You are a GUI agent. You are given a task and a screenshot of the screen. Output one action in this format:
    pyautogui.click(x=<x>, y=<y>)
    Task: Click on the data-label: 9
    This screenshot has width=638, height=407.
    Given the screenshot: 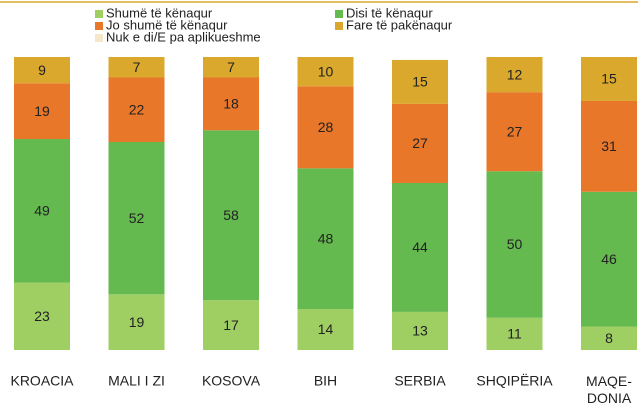 What is the action you would take?
    pyautogui.click(x=42, y=70)
    